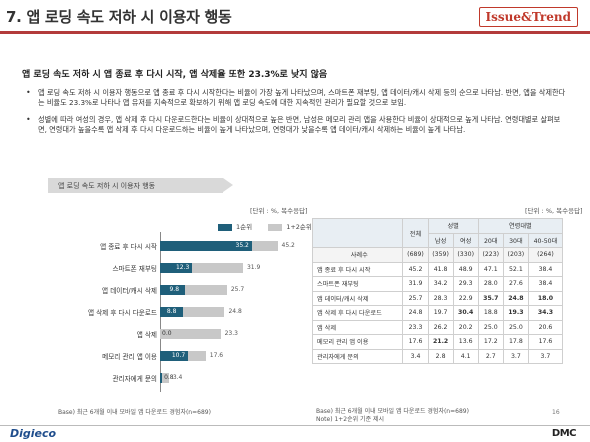  I want to click on table-cell: (689), so click(415, 255).